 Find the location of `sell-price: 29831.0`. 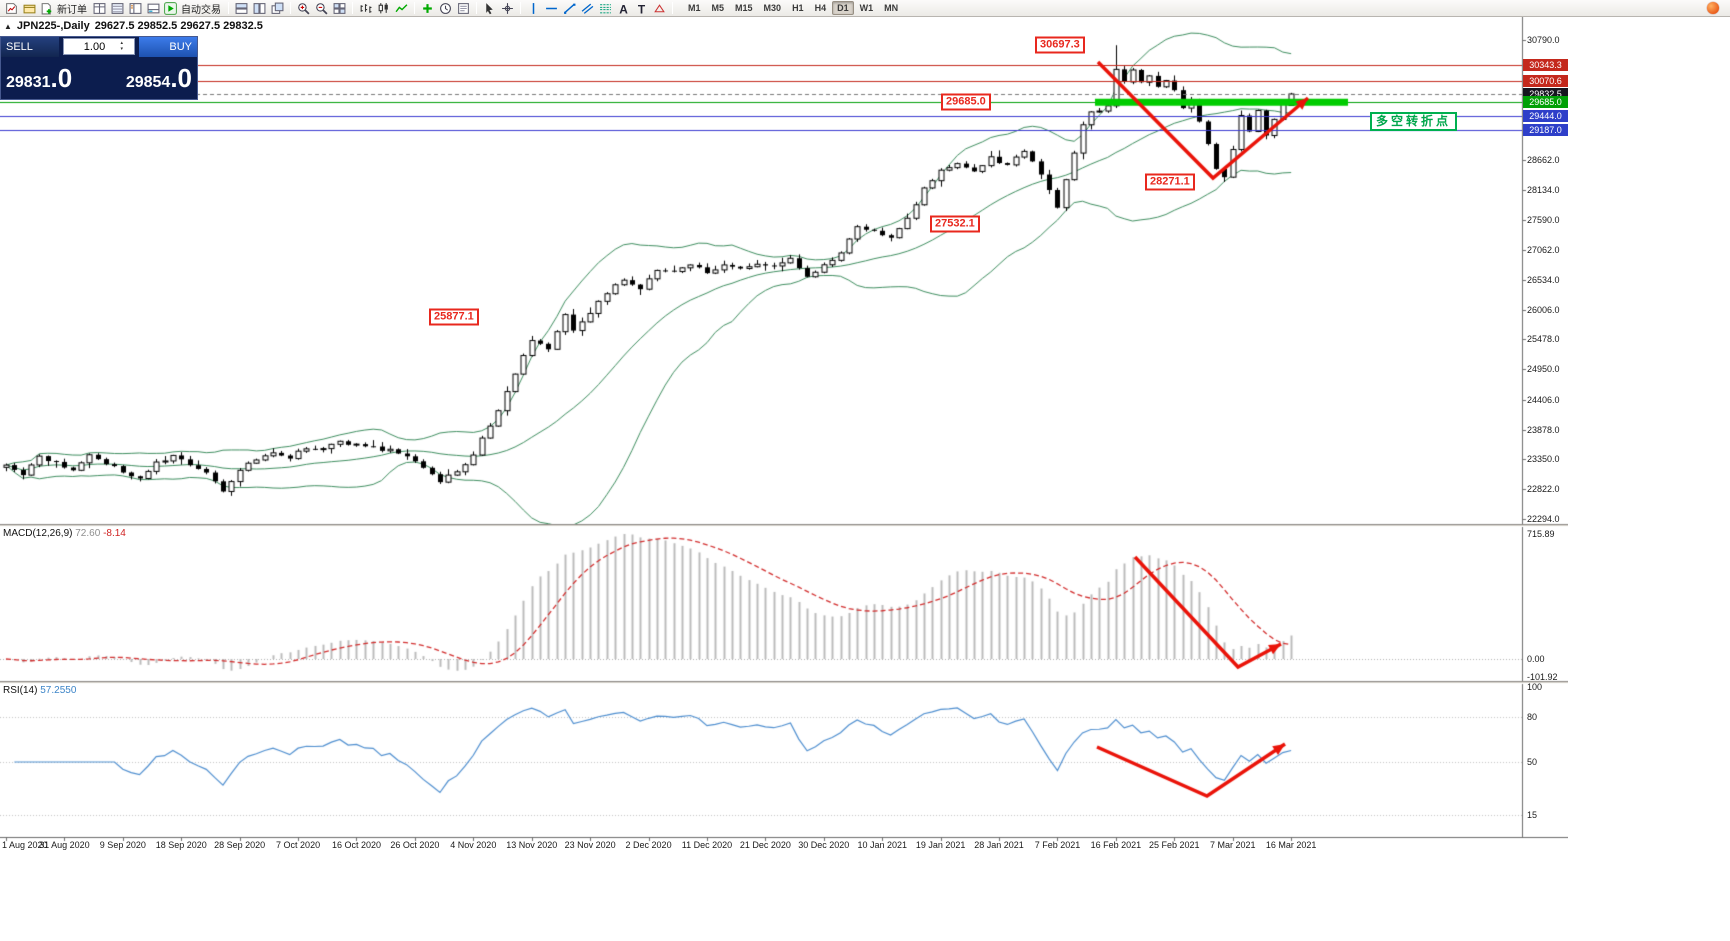

sell-price: 29831.0 is located at coordinates (39, 78).